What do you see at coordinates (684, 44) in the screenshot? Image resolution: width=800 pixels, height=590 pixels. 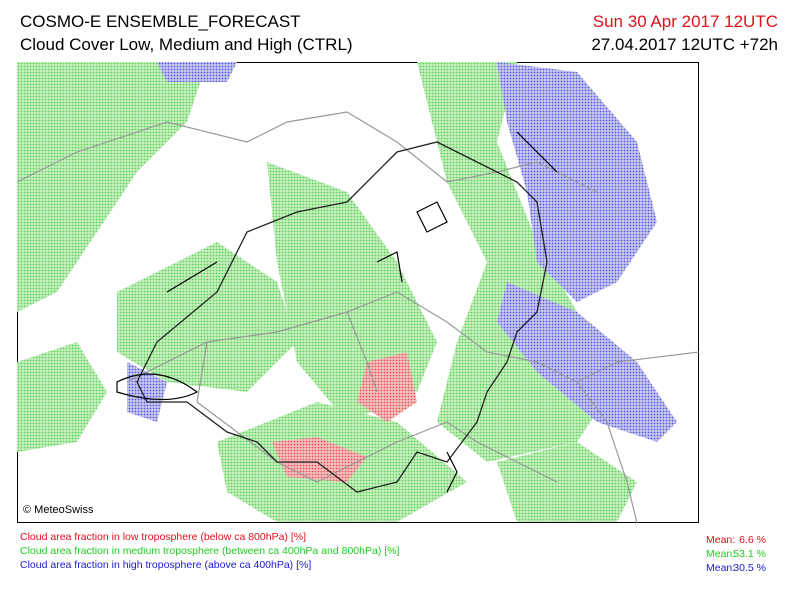 I see `run-info: 27.04.2017 12UTC +72h` at bounding box center [684, 44].